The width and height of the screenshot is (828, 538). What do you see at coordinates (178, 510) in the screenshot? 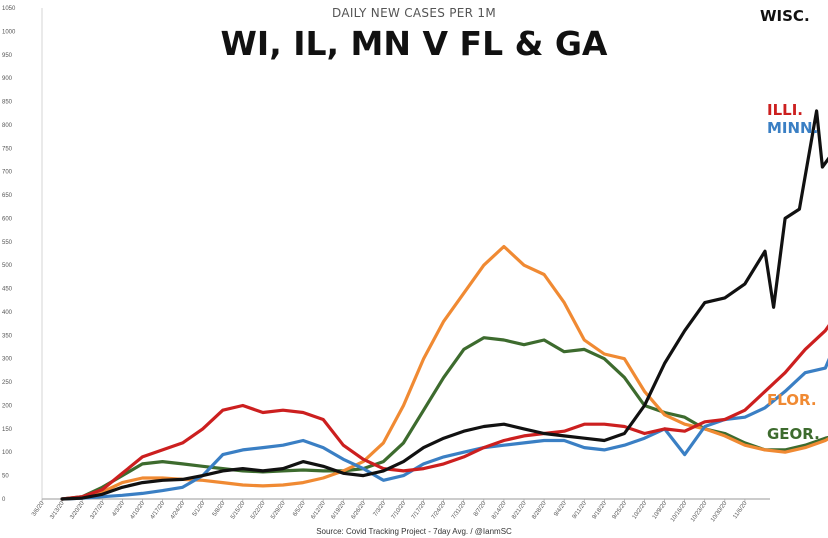
I see `x-tick-label: 4/24/20` at bounding box center [178, 510].